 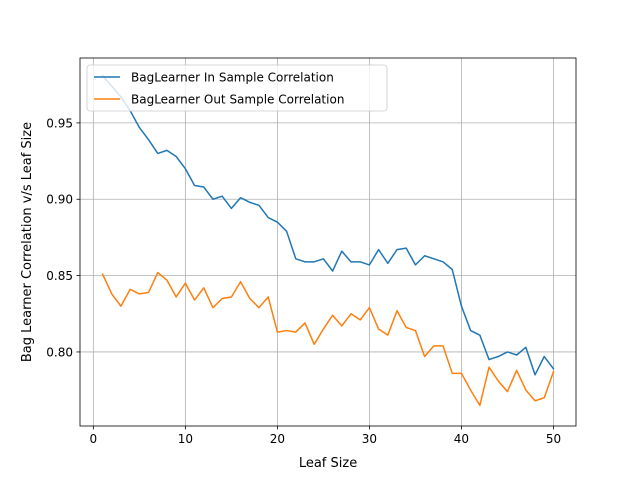 I want to click on x-tick-label: 10, so click(x=185, y=439).